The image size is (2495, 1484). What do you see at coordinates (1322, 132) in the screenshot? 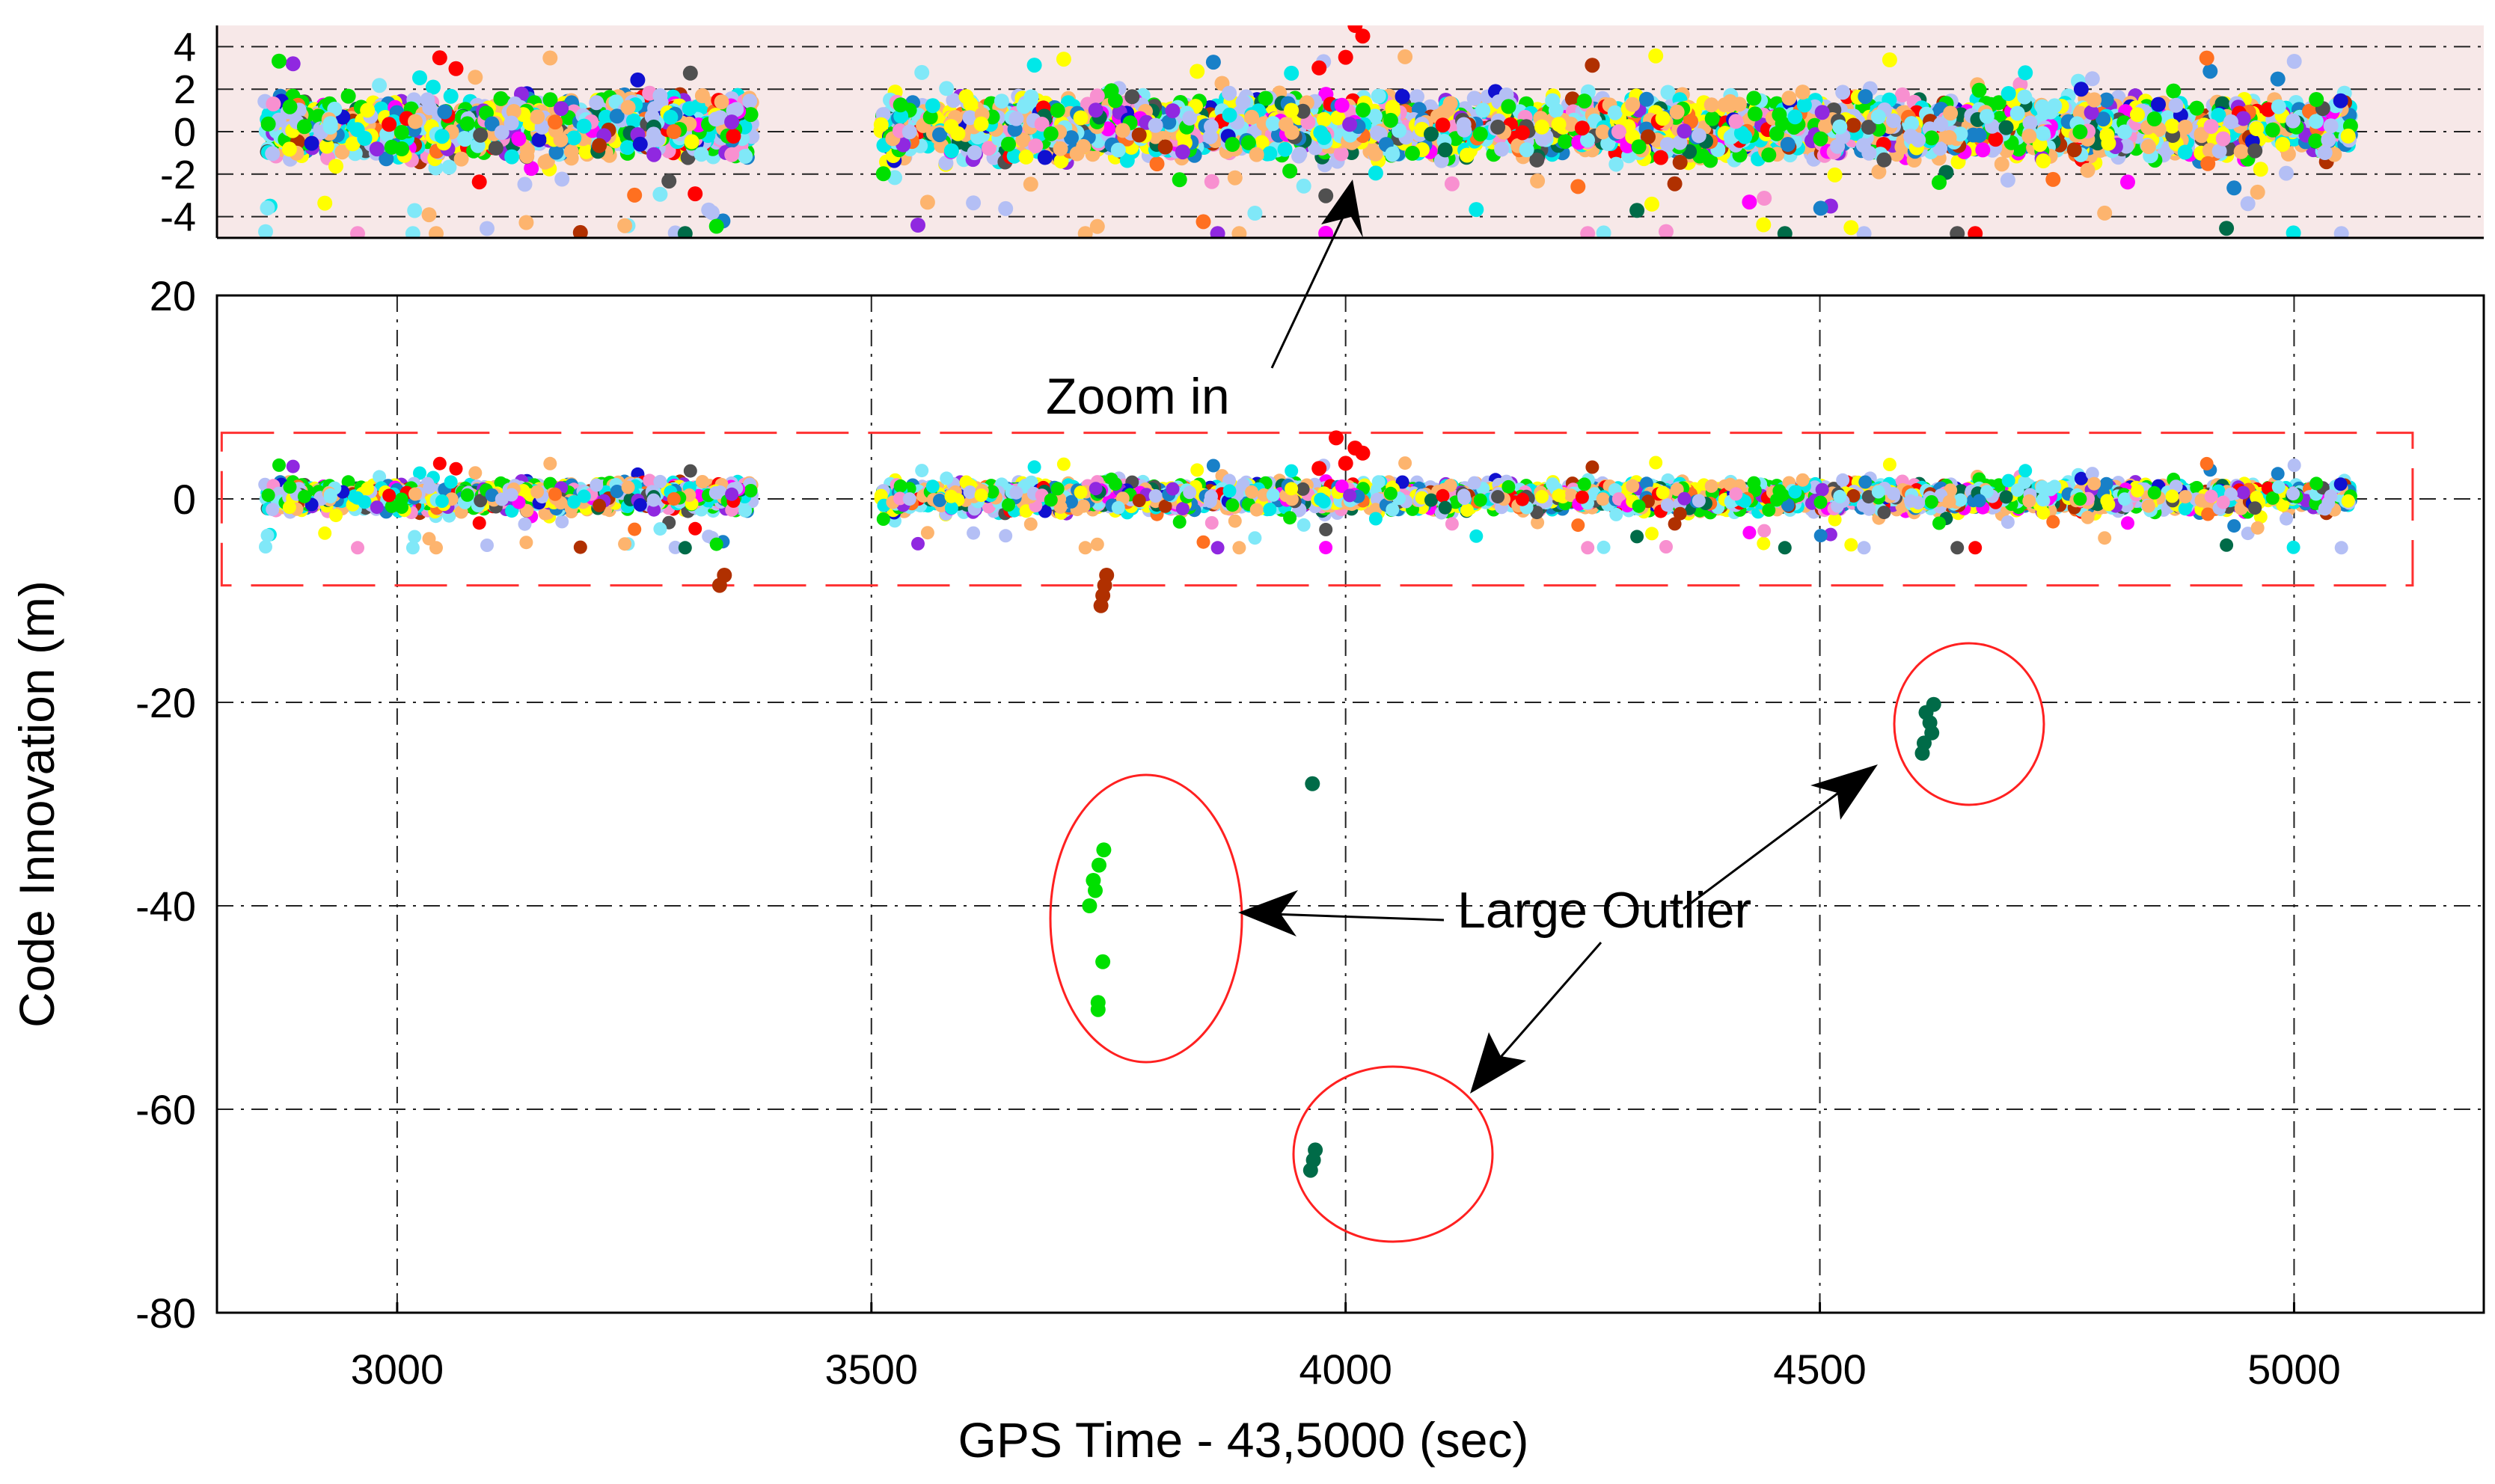
I see `inset-panel: 420-2-4` at bounding box center [1322, 132].